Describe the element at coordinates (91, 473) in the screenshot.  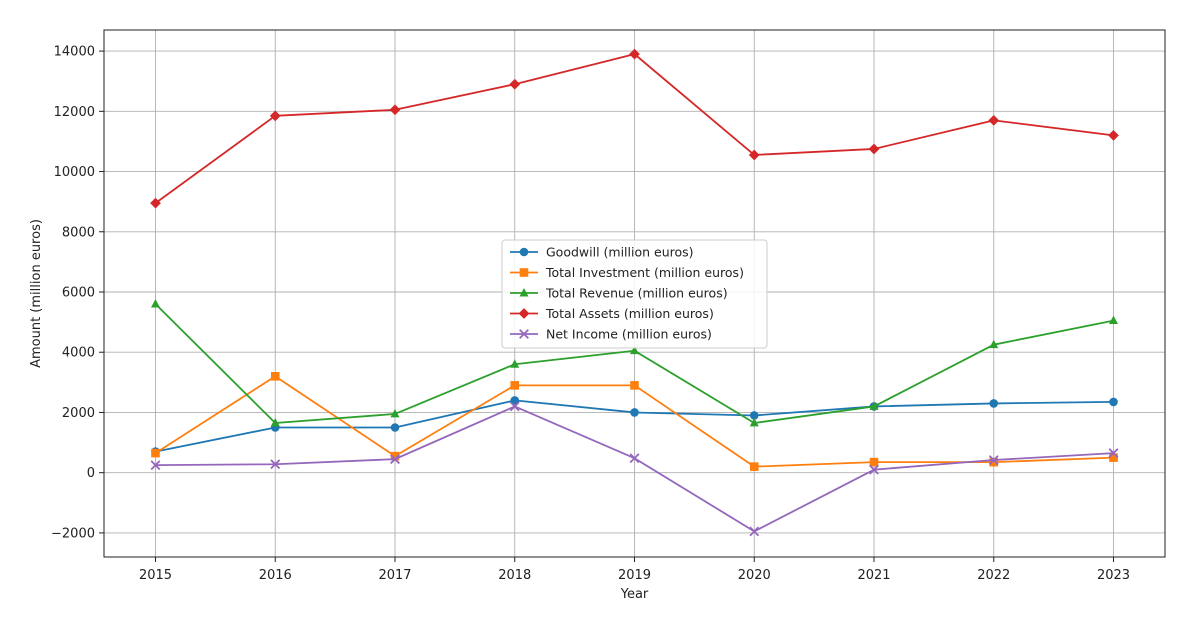
I see `y-tick-label: 0` at that location.